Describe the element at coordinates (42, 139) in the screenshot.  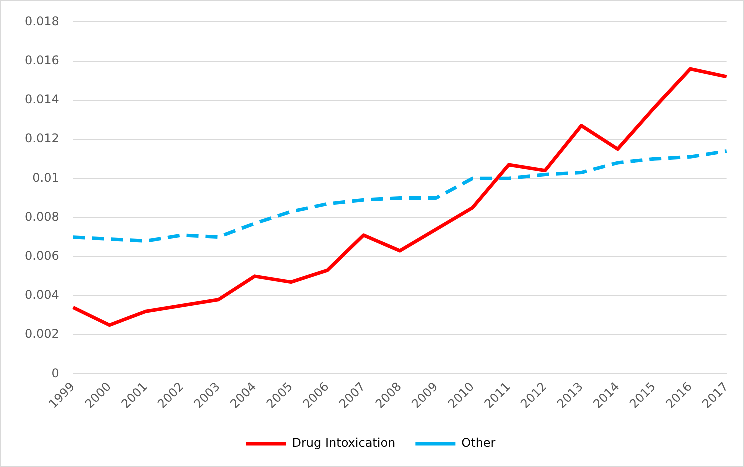
I see `y-tick-label: 0.012` at that location.